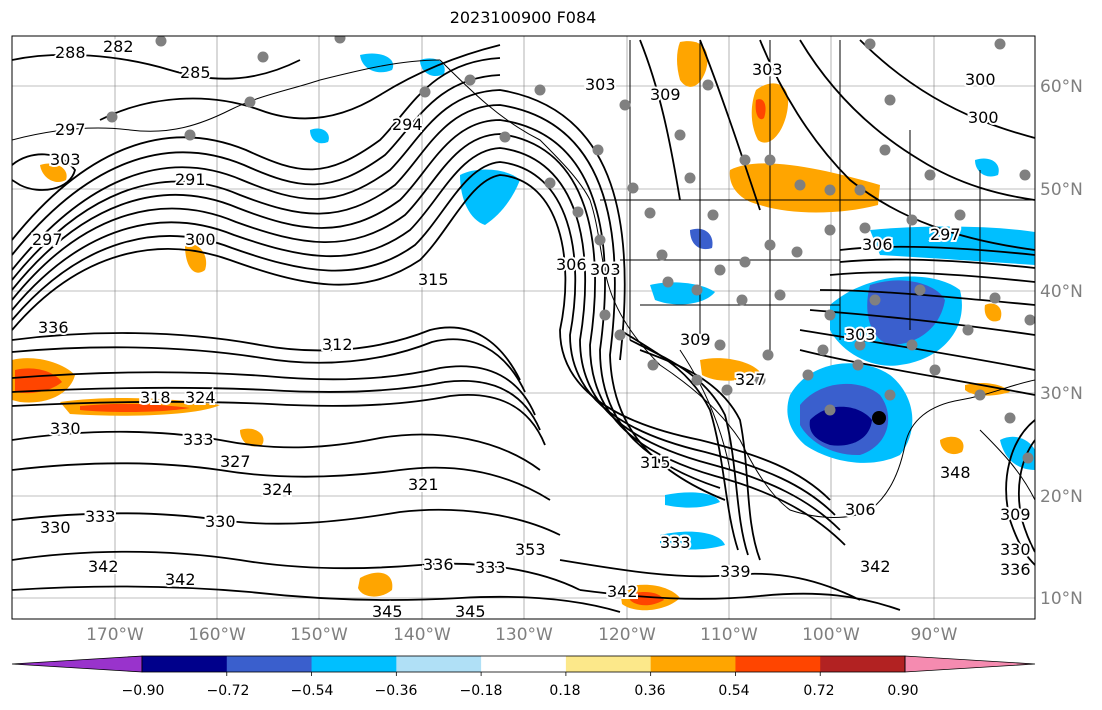 This screenshot has width=1102, height=710. What do you see at coordinates (143, 691) in the screenshot?
I see `colorbar-tick-label: −0.90` at bounding box center [143, 691].